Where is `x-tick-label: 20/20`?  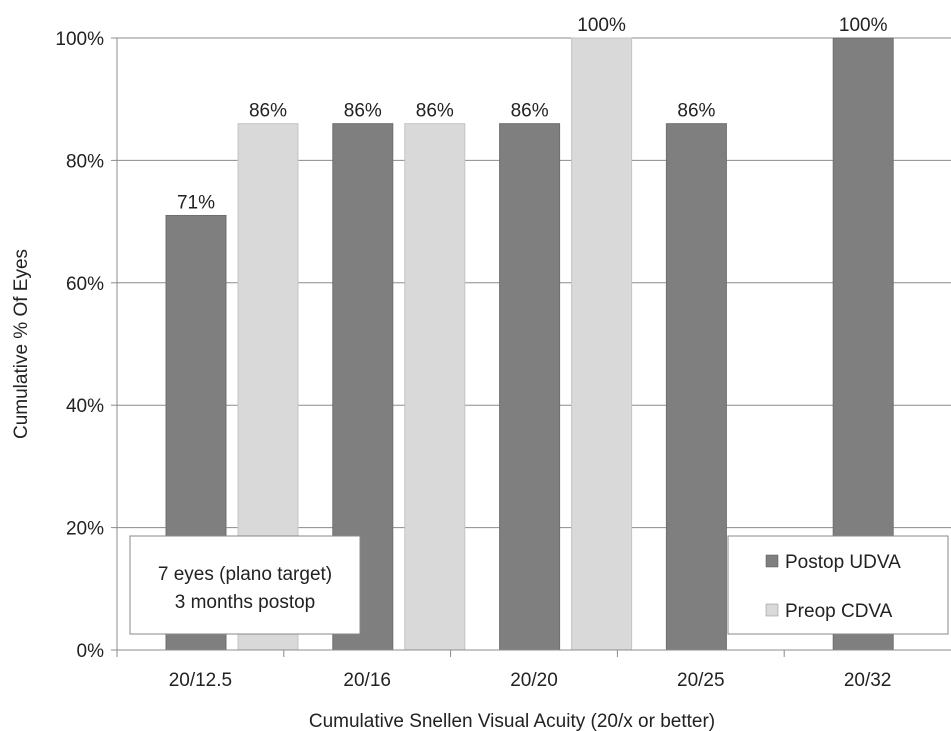
x-tick-label: 20/20 is located at coordinates (534, 680).